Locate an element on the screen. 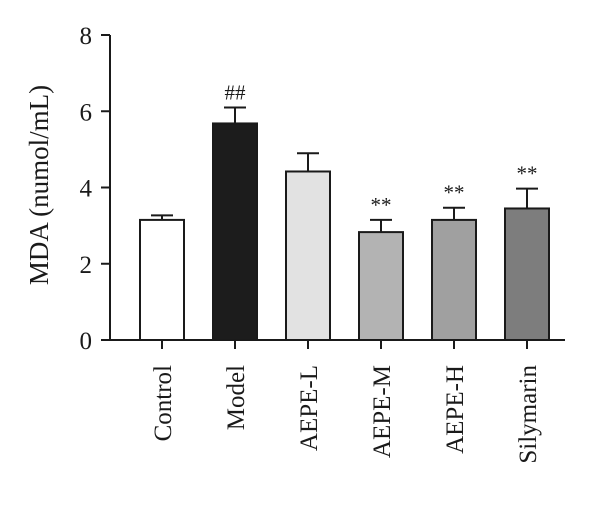  y-tick-label: 8 is located at coordinates (86, 36).